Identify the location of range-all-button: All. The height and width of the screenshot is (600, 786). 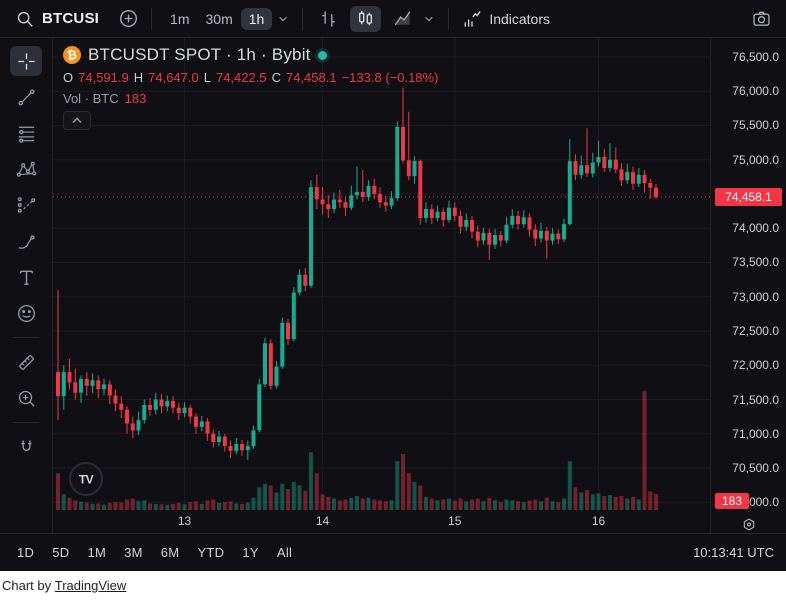
(284, 552).